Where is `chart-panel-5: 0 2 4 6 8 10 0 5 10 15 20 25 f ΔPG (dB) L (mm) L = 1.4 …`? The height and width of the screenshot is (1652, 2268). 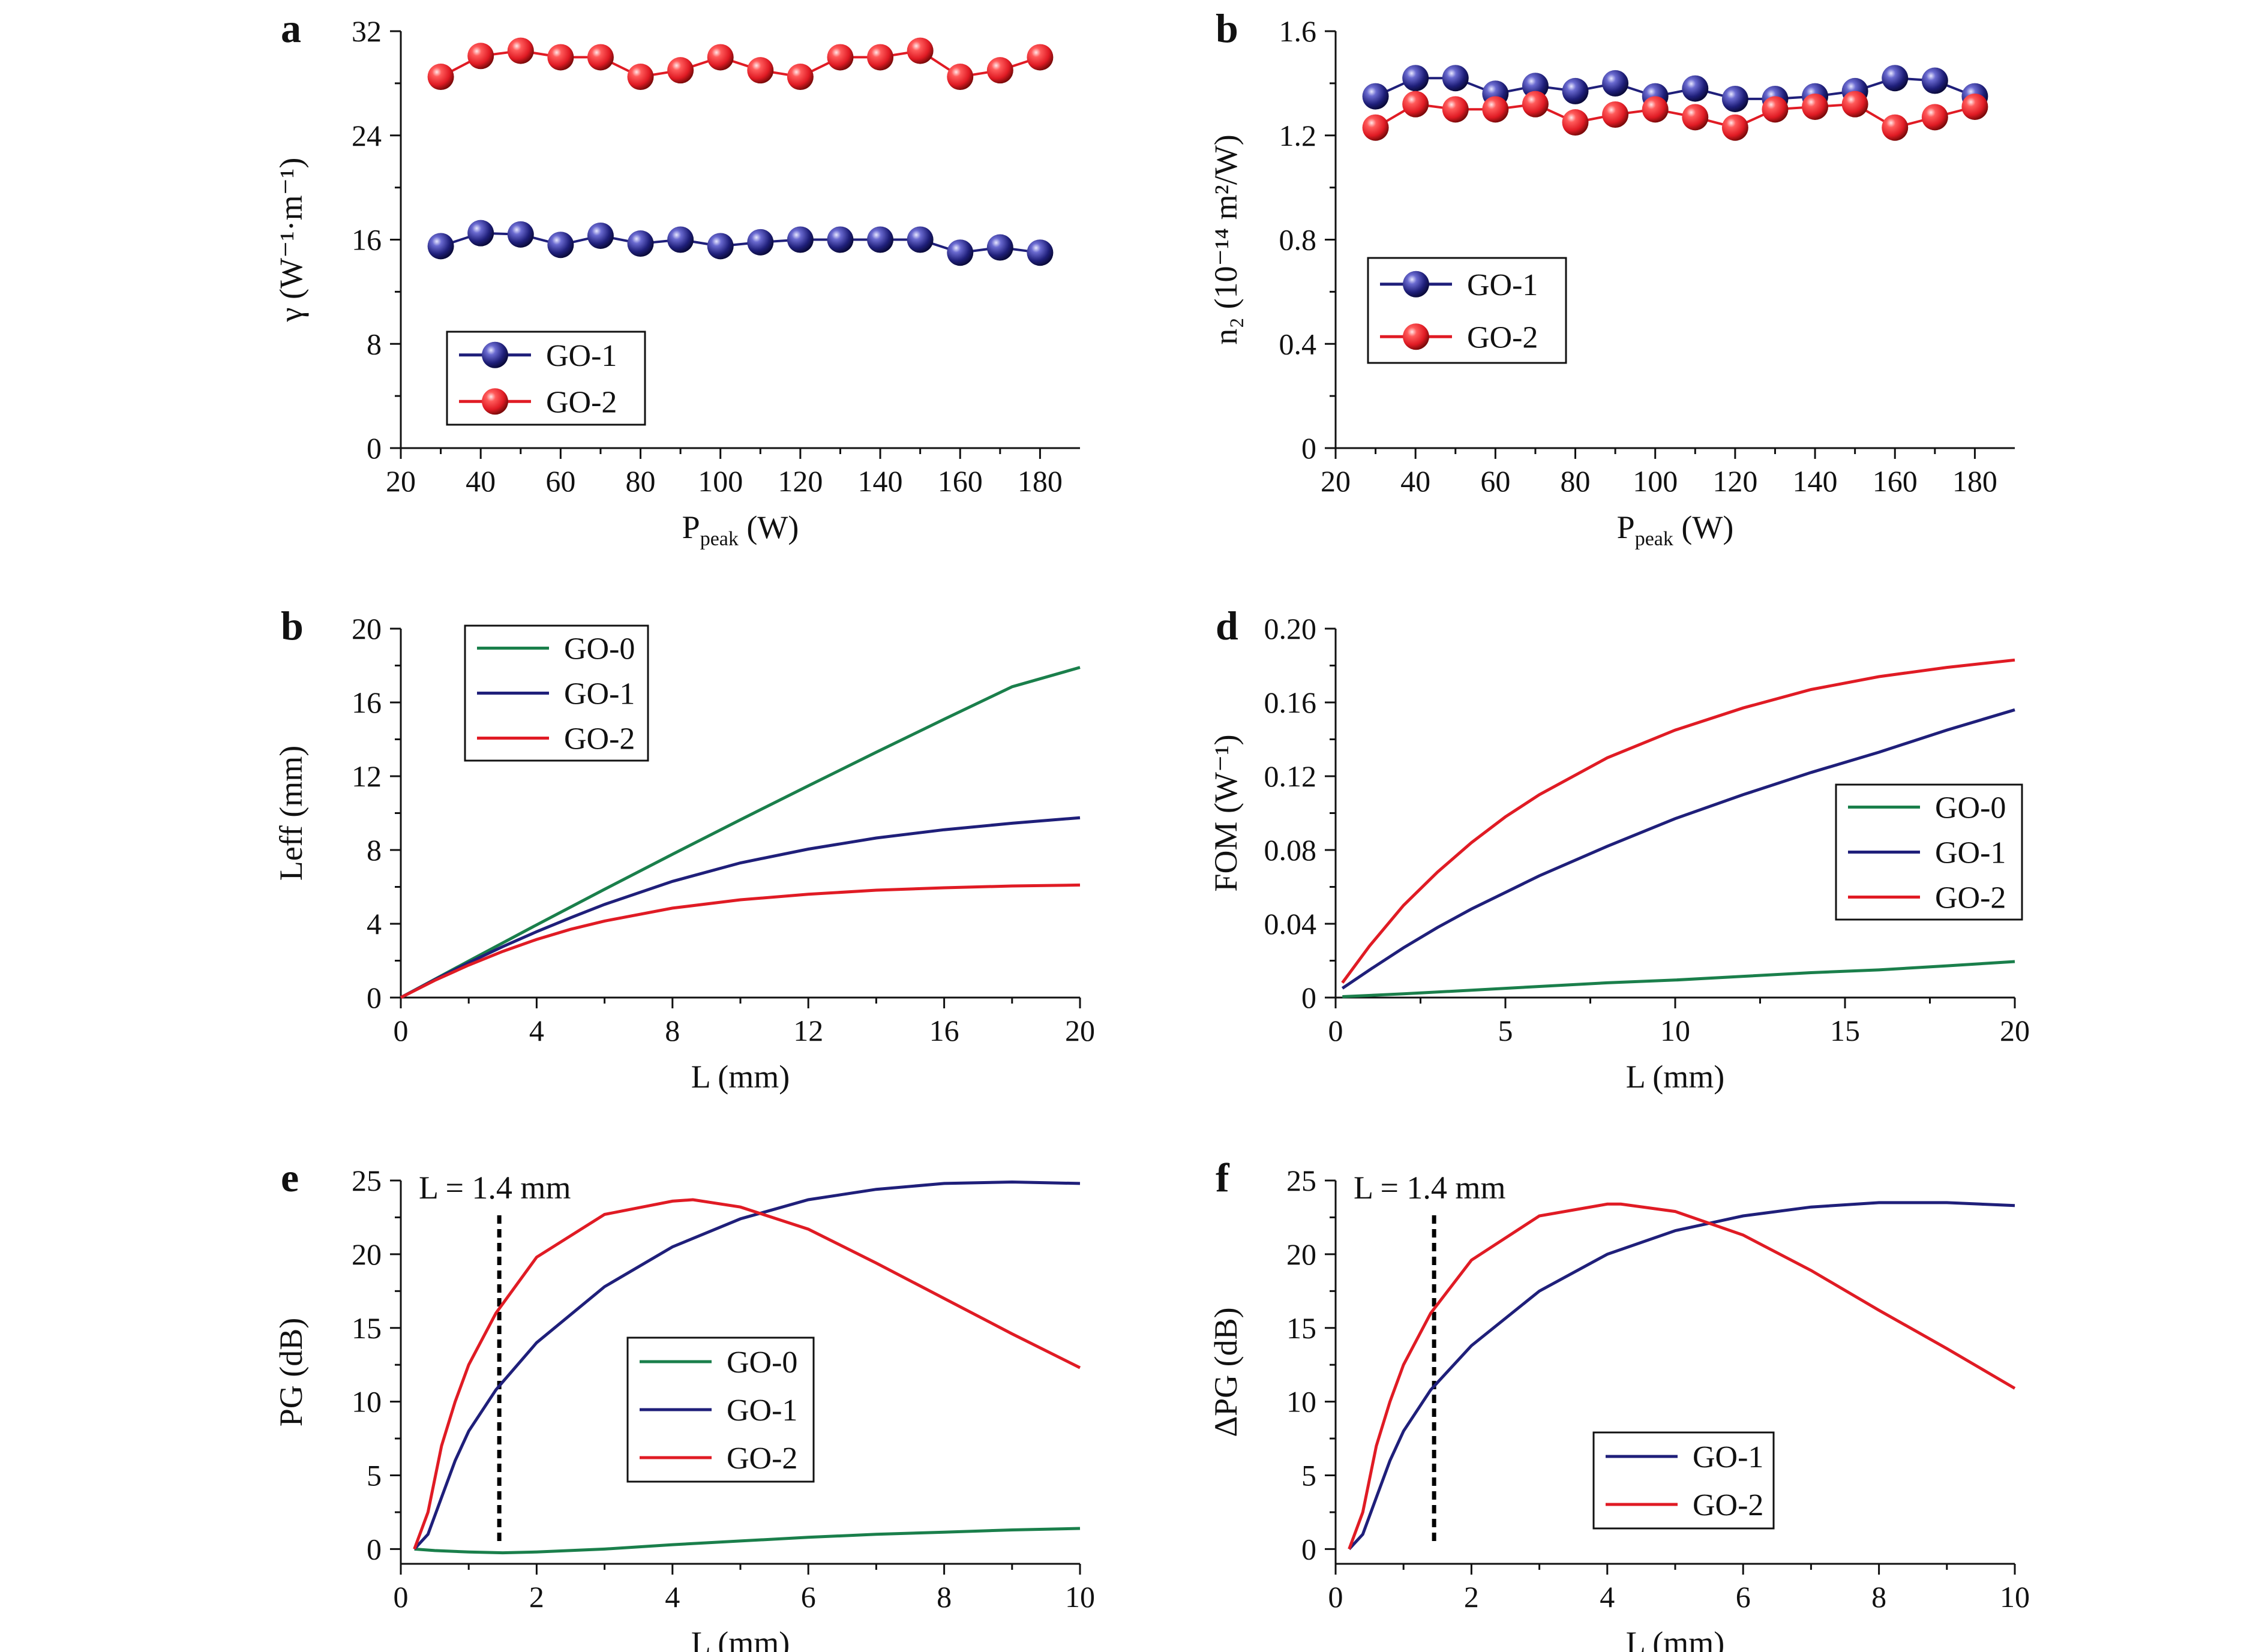
chart-panel-5: 0 2 4 6 8 10 0 5 10 15 20 25 f ΔPG (dB) L (mm) L = 1.4 … is located at coordinates (1619, 1403).